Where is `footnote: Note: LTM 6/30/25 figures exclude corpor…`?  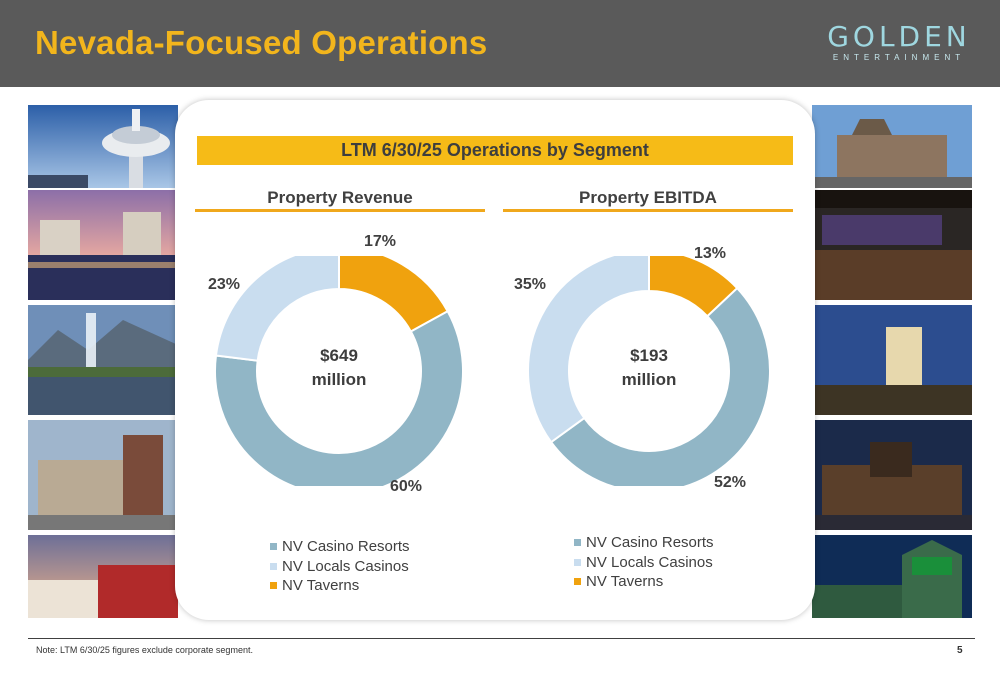
footnote: Note: LTM 6/30/25 figures exclude corpor… is located at coordinates (144, 650).